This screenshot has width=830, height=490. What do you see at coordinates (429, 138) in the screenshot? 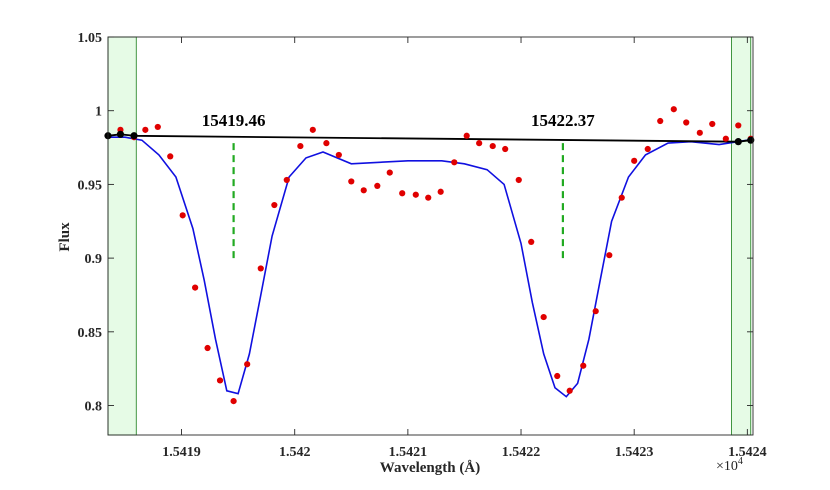
I see `continuum-line` at bounding box center [429, 138].